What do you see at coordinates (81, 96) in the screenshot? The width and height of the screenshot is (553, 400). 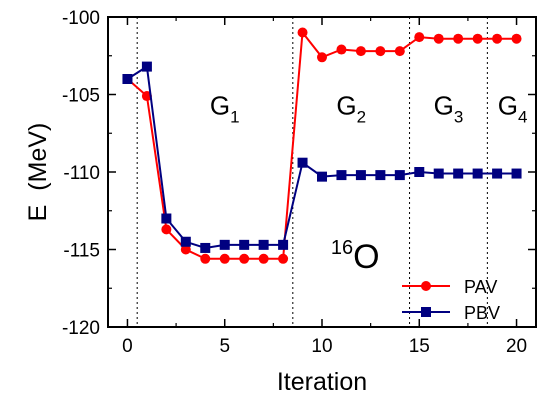 I see `y-tick-label: -105` at bounding box center [81, 96].